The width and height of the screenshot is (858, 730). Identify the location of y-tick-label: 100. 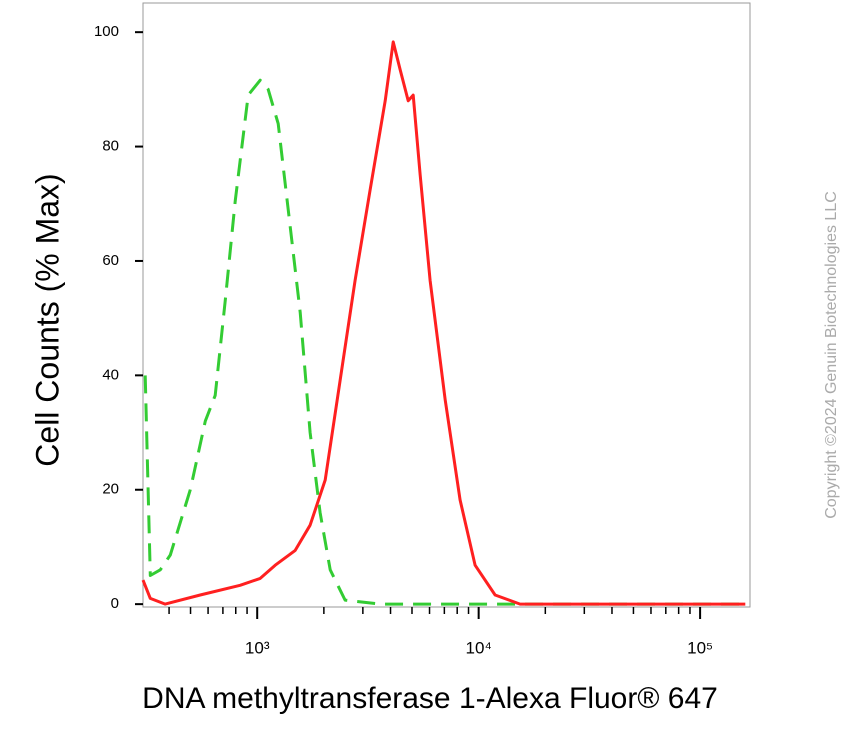
(106, 31).